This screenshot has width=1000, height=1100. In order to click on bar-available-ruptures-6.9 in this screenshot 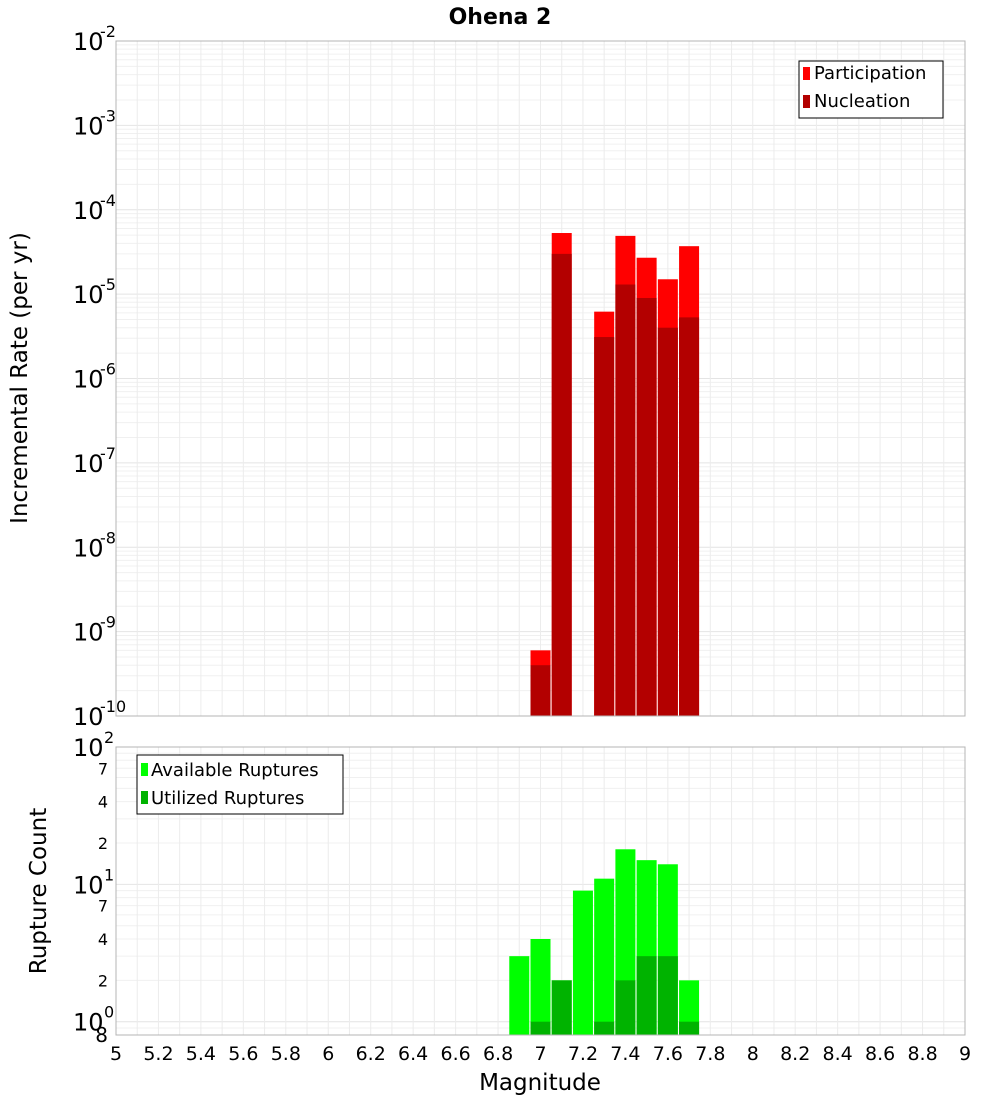, I will do `click(519, 995)`.